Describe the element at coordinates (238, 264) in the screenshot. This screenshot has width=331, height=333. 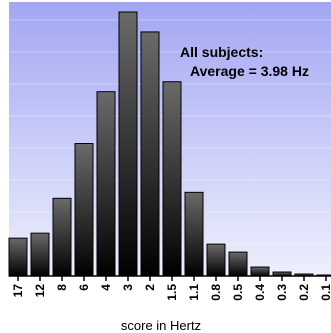
I see `bar-0.5` at that location.